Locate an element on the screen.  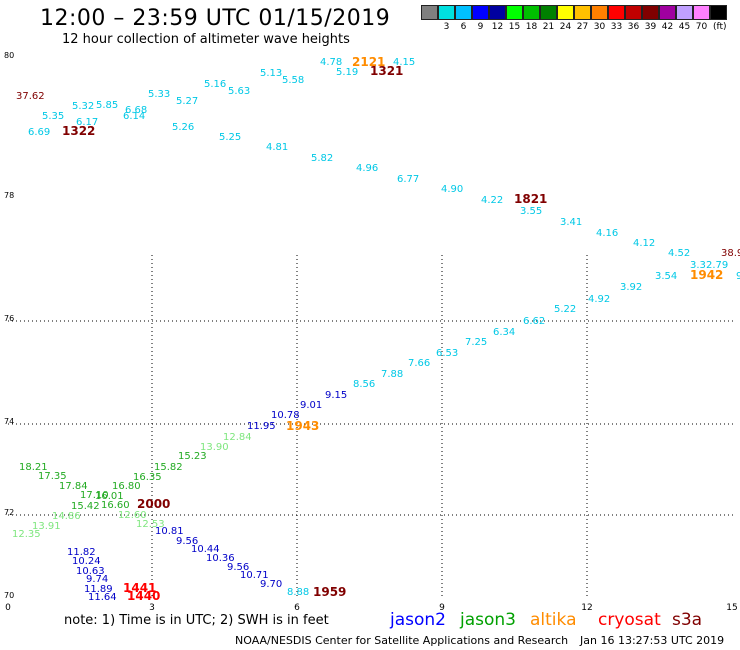
wave-height-label: 10.44 is located at coordinates (205, 549).